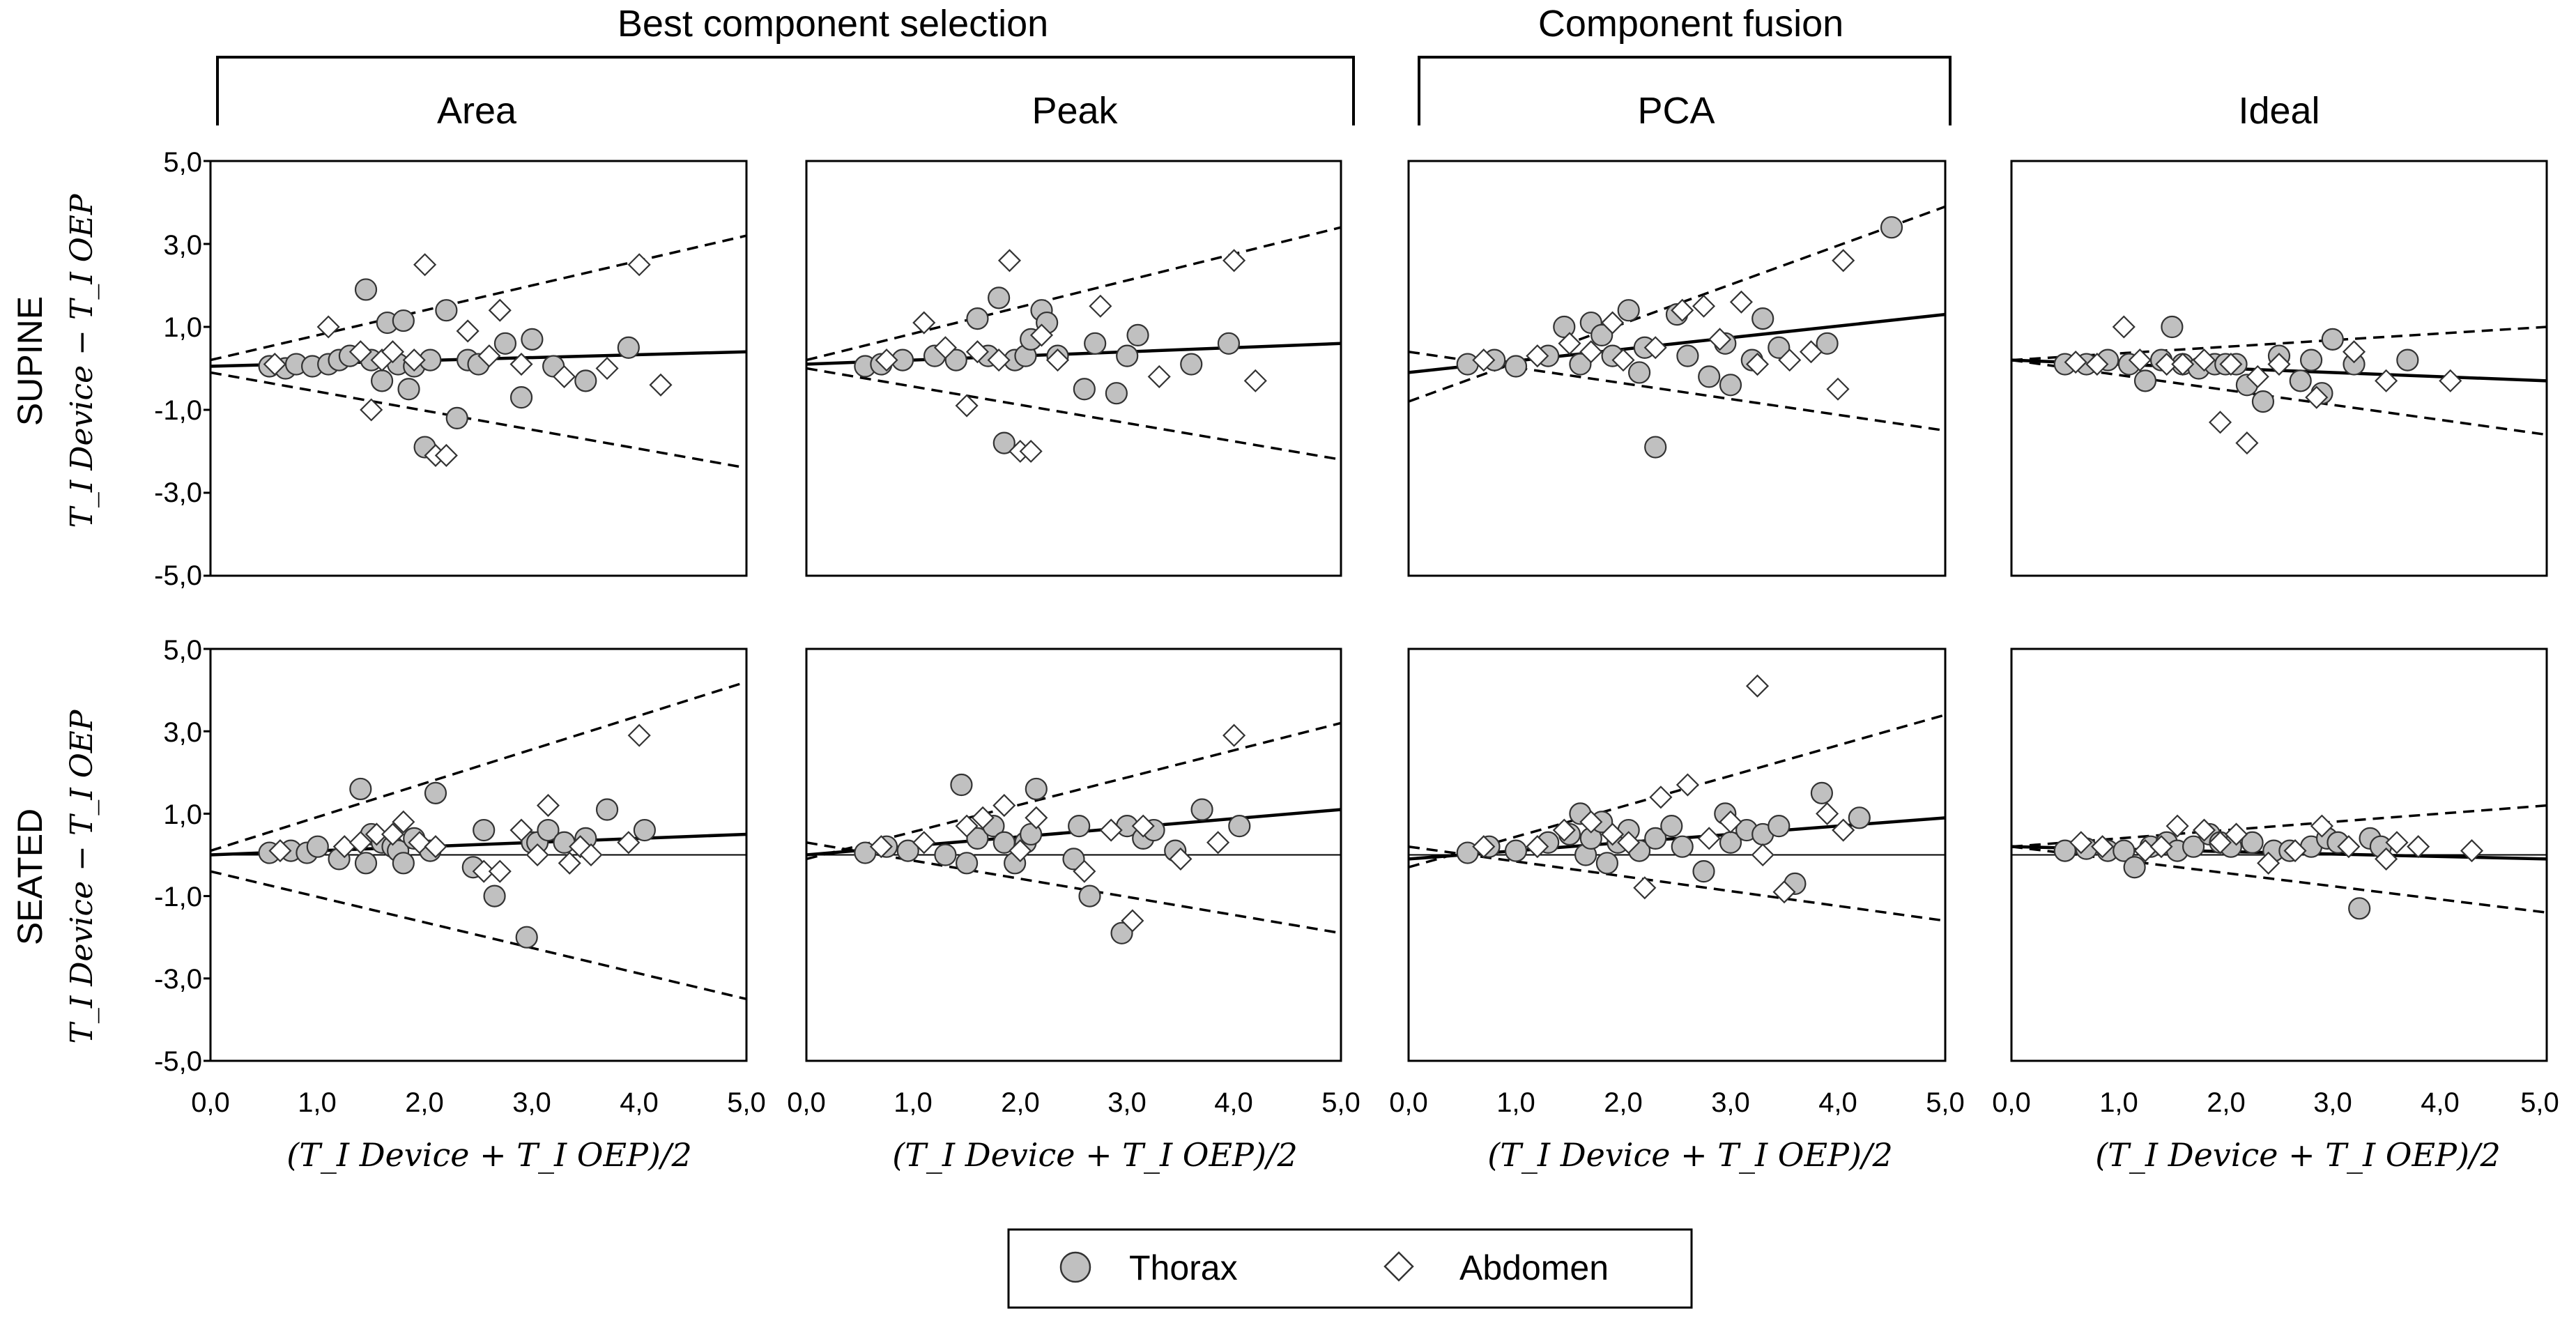 This screenshot has height=1325, width=2576. Describe the element at coordinates (178, 575) in the screenshot. I see `ytick-label: -5,0` at that location.